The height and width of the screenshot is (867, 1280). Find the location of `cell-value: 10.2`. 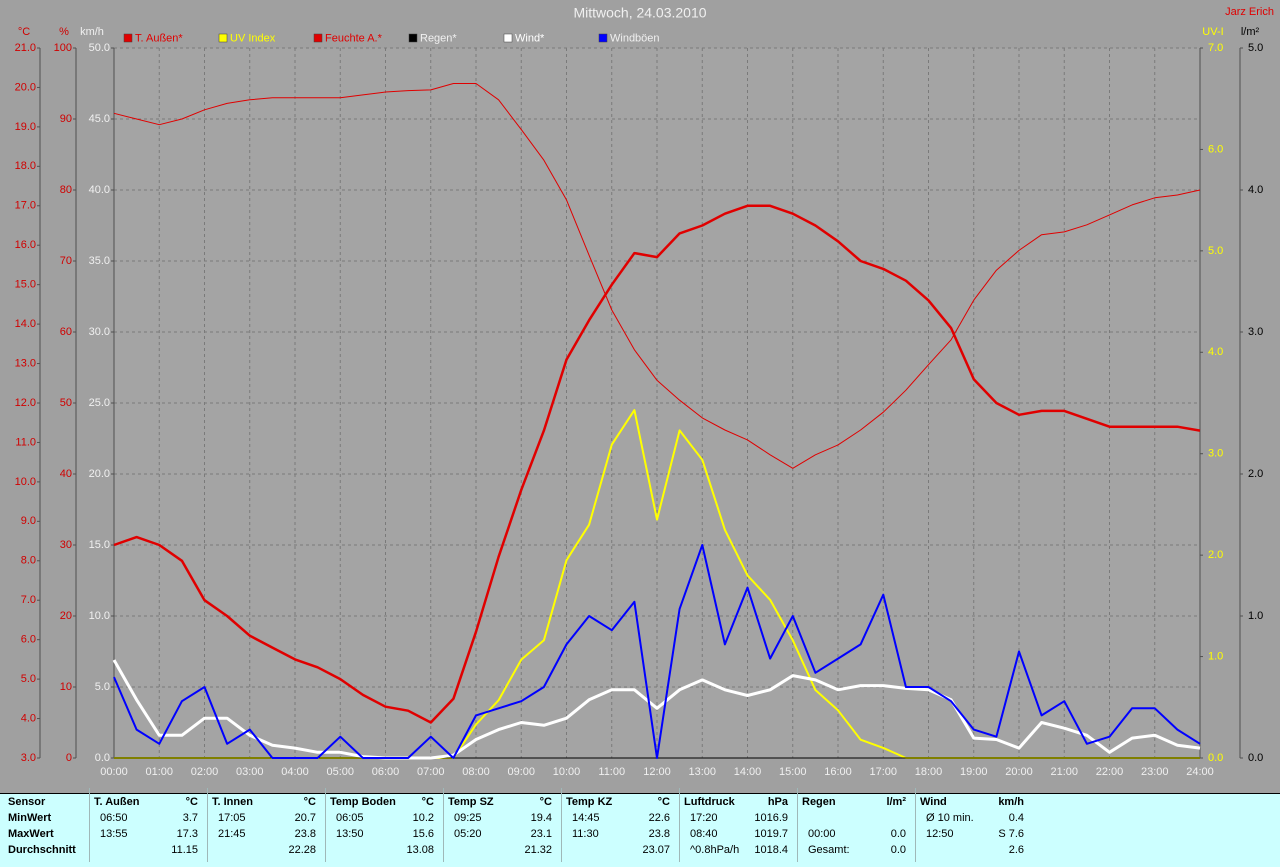

cell-value: 10.2 is located at coordinates (423, 818).